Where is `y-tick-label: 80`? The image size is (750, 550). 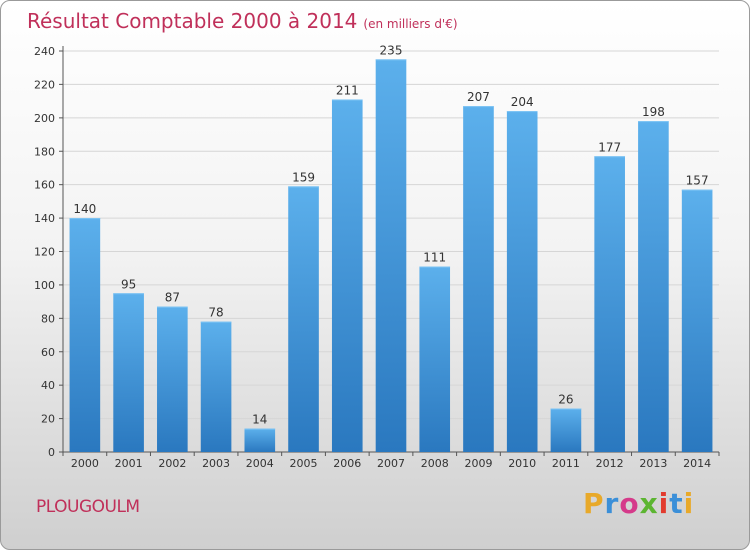 y-tick-label: 80 is located at coordinates (48, 318).